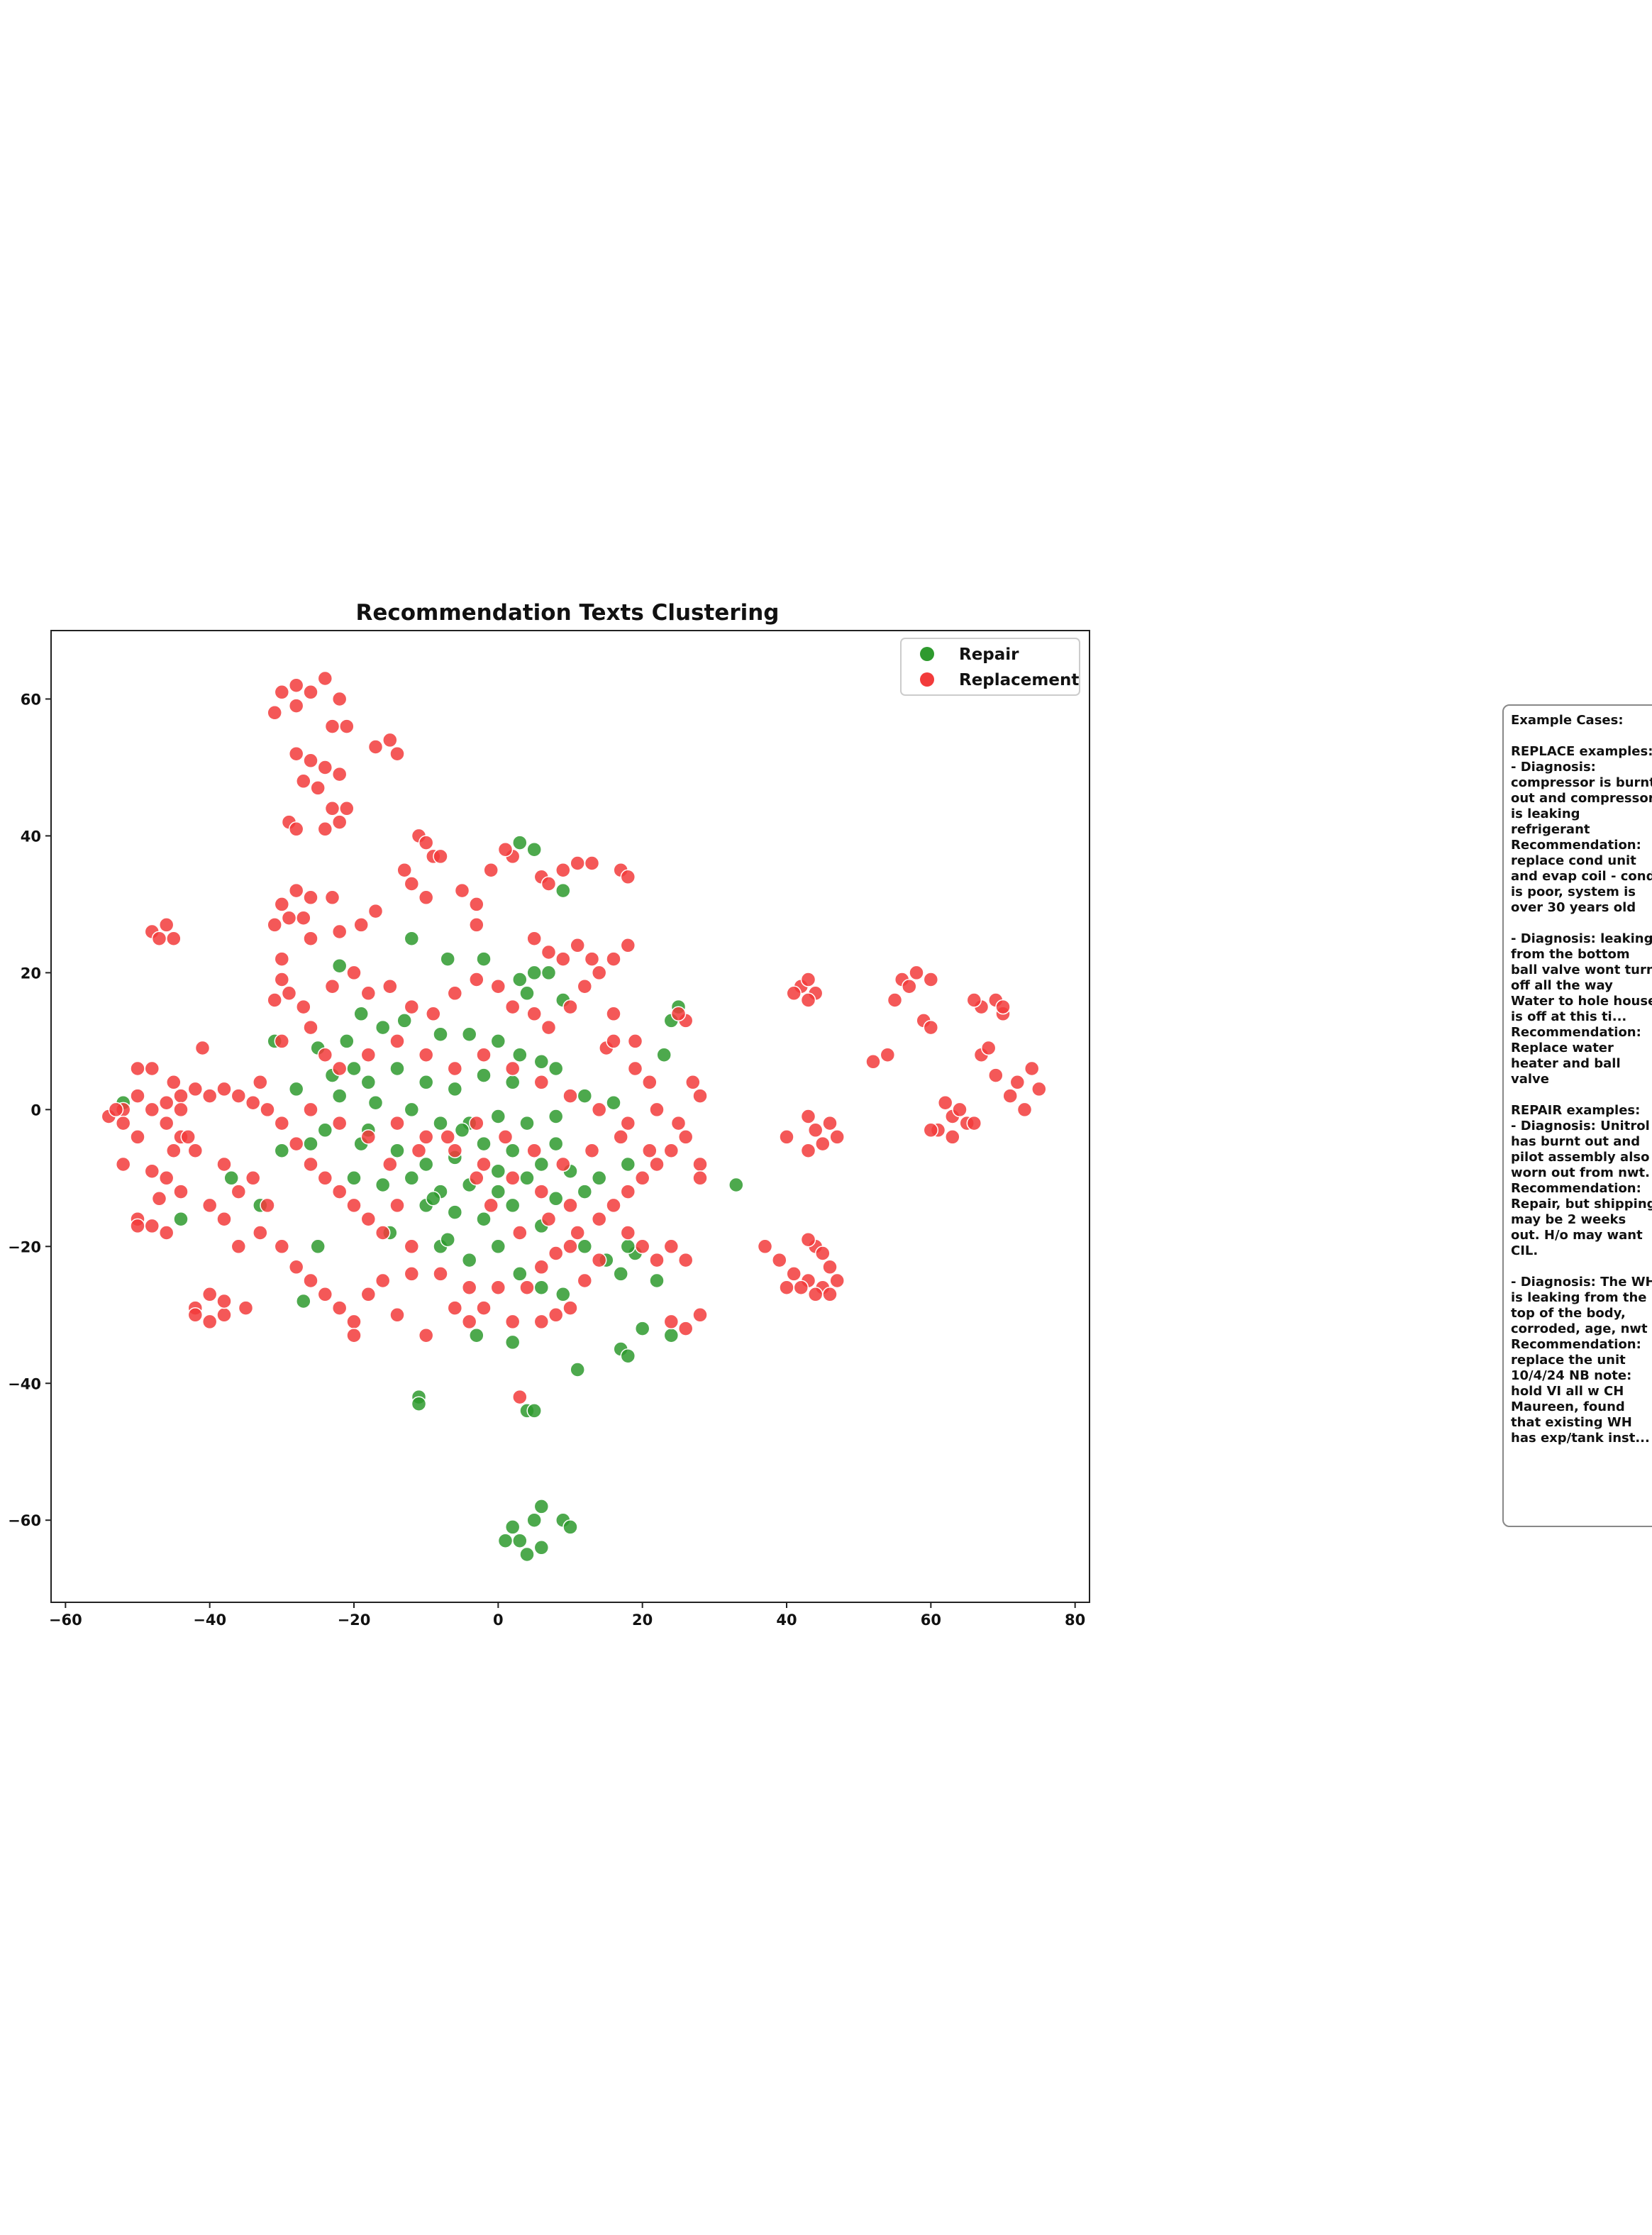 The image size is (1652, 2235). Describe the element at coordinates (990, 667) in the screenshot. I see `legend-frame` at that location.